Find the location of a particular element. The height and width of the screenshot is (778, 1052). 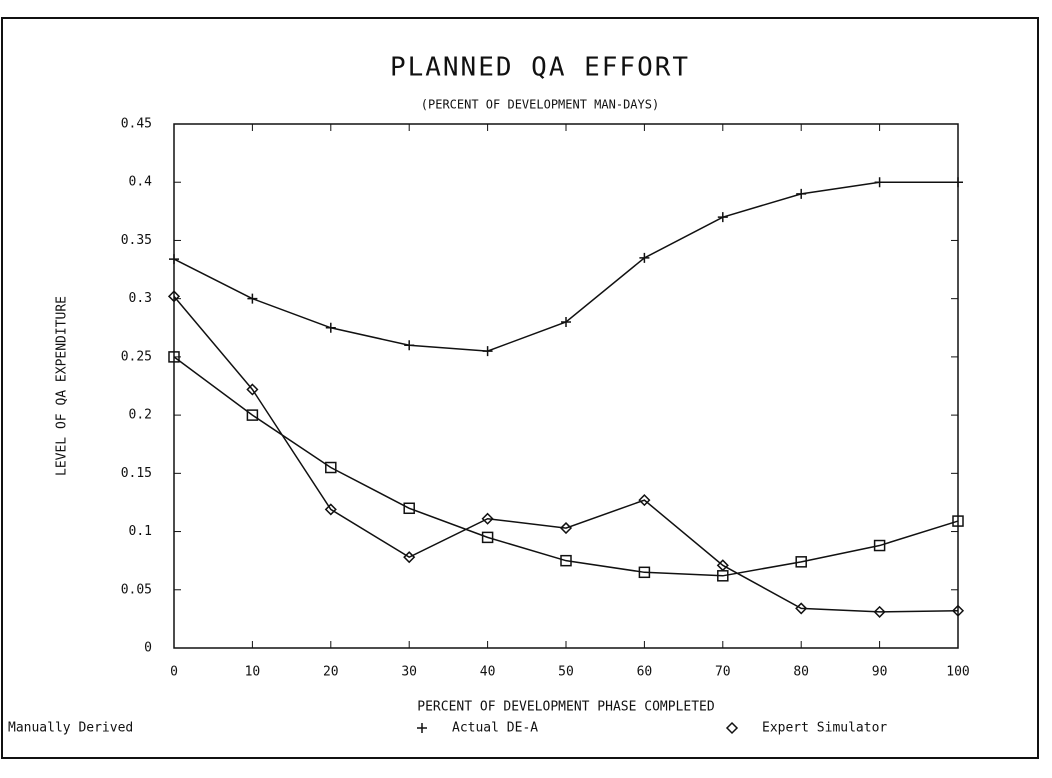

y-axis-label: LEVEL OF QA EXPENDITURE is located at coordinates (62, 386).